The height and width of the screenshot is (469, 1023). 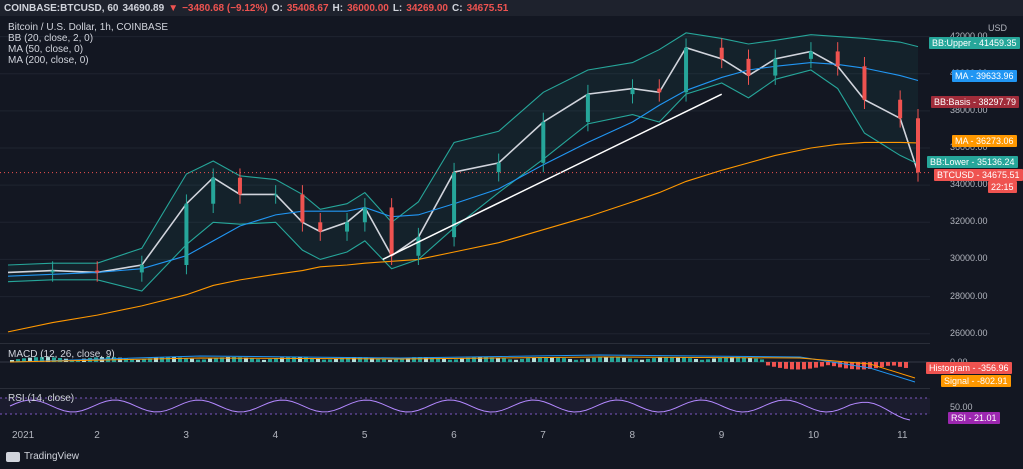 I want to click on rsi-tag: RSI - 21.01, so click(x=974, y=418).